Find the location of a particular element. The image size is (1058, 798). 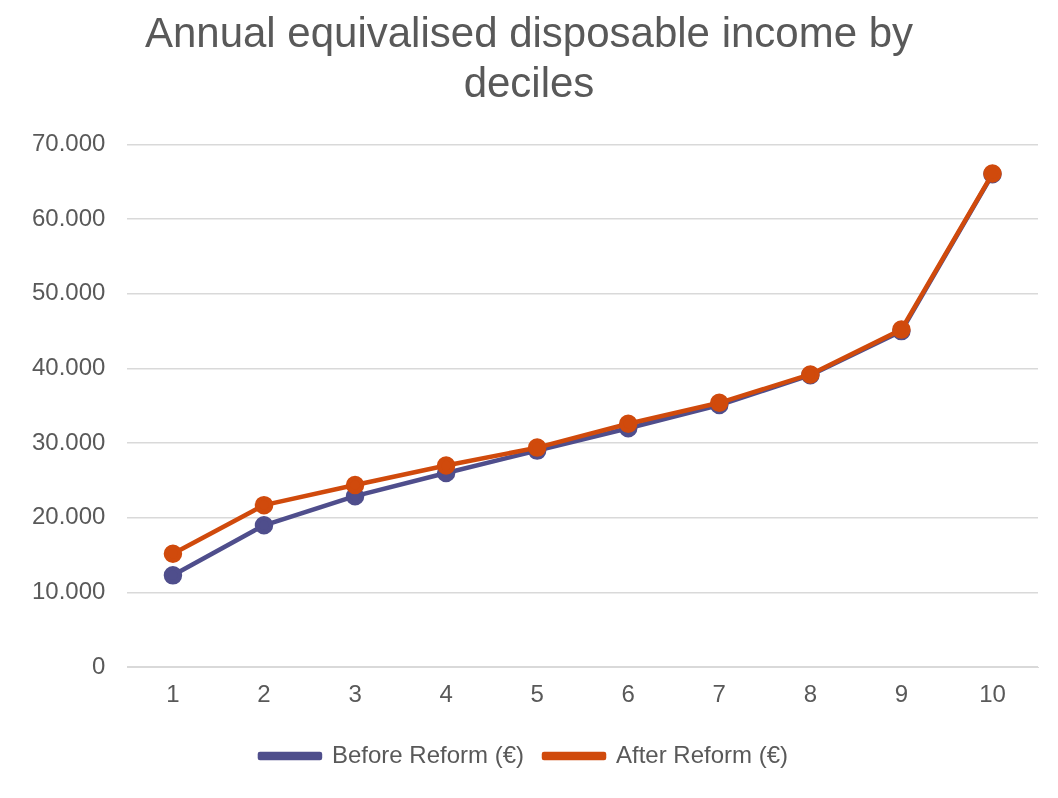

y-tick-label: 0 is located at coordinates (99, 665).